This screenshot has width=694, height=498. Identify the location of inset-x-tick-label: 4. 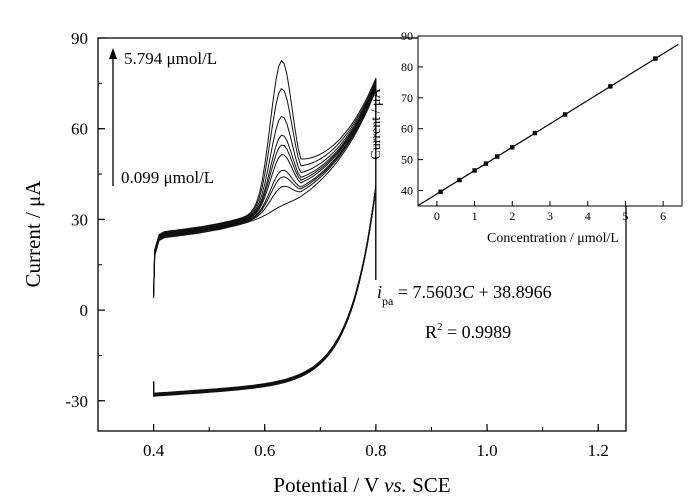
(588, 216).